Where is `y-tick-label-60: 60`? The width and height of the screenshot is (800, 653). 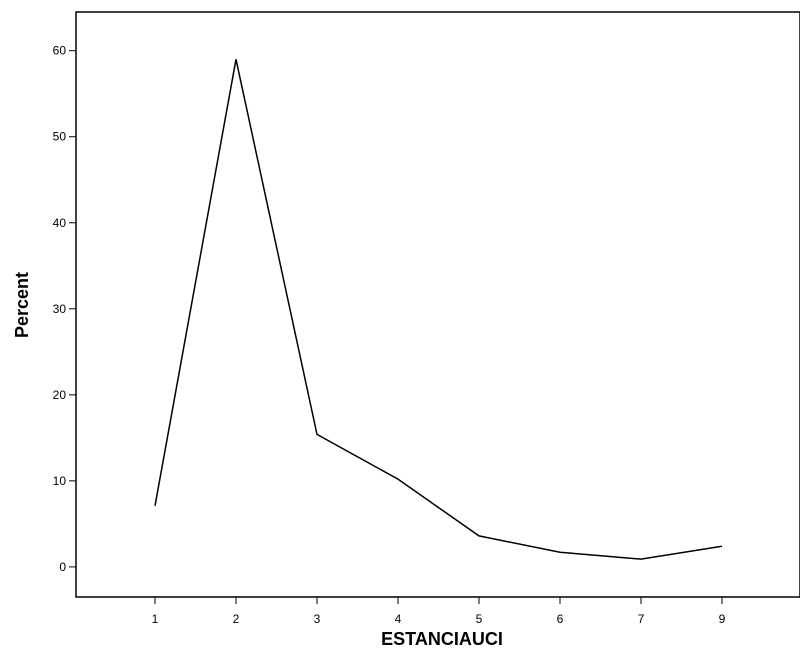
y-tick-label-60: 60 is located at coordinates (60, 51).